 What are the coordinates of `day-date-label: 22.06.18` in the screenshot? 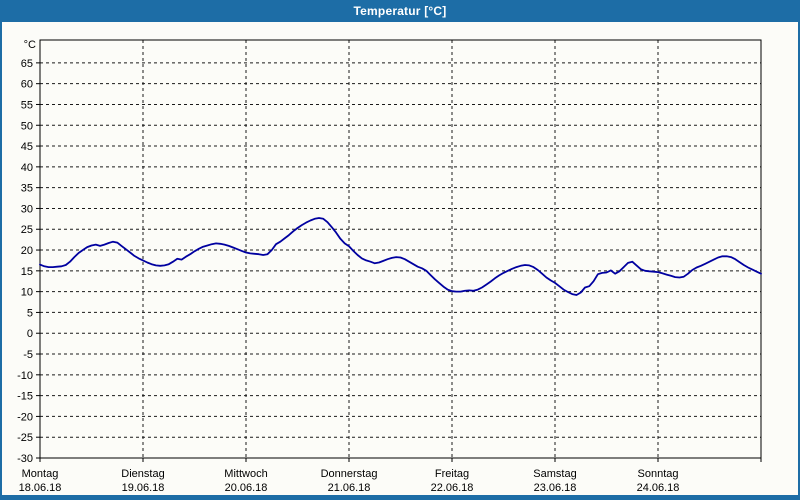 It's located at (452, 488).